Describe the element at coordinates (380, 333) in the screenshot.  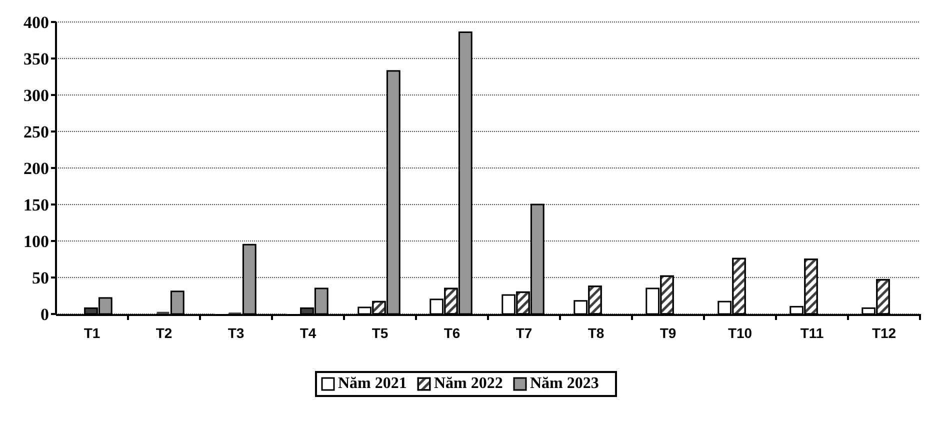
I see `x-tick-label: T5` at that location.